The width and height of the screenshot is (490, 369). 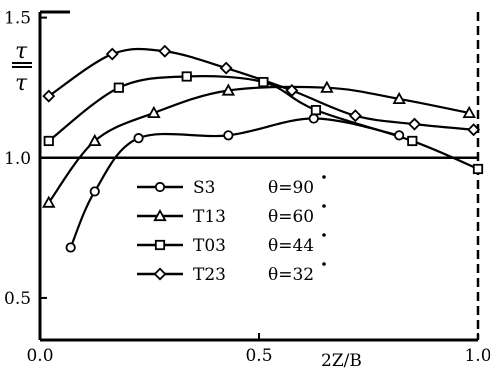 What do you see at coordinates (209, 246) in the screenshot?
I see `legend-label: T03` at bounding box center [209, 246].